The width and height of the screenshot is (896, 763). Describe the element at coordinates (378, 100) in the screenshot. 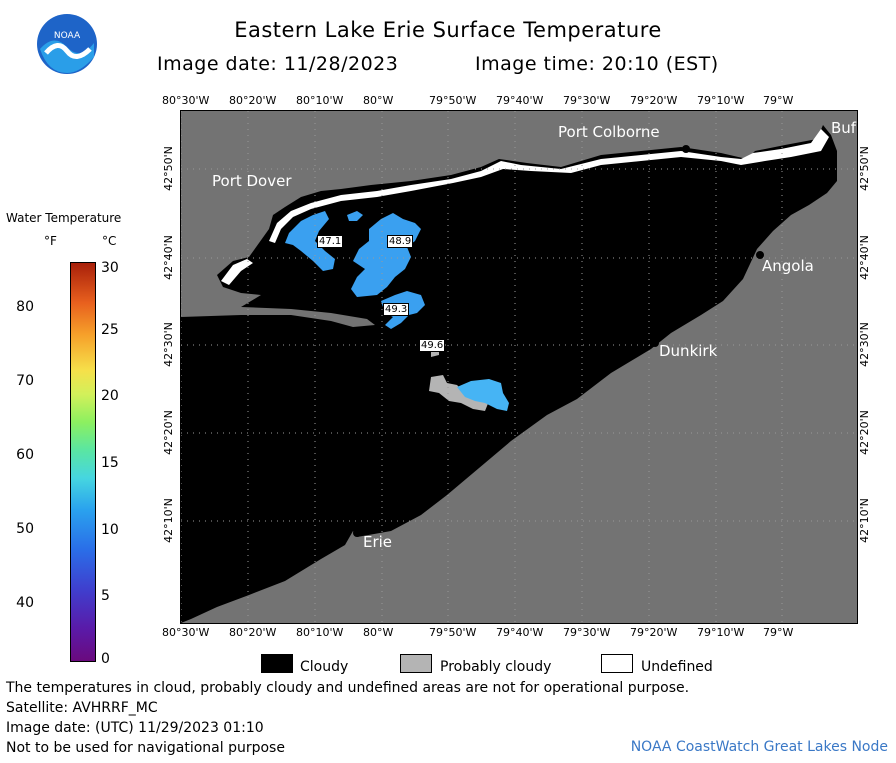

I see `lon-label-top-3: 80°W` at that location.